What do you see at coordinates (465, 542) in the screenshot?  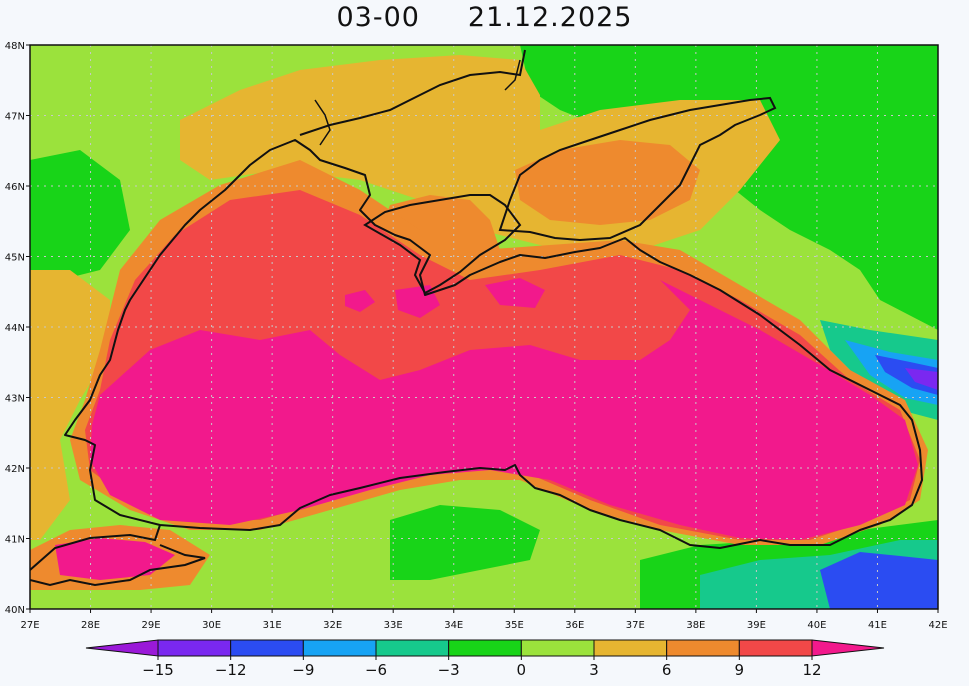 I see `field-green-south` at bounding box center [465, 542].